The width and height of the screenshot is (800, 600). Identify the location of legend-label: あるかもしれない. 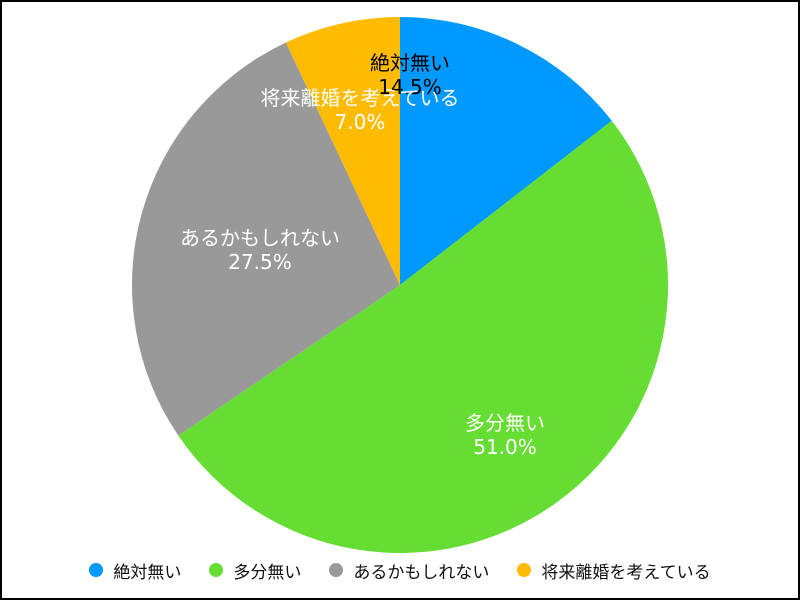
(421, 572).